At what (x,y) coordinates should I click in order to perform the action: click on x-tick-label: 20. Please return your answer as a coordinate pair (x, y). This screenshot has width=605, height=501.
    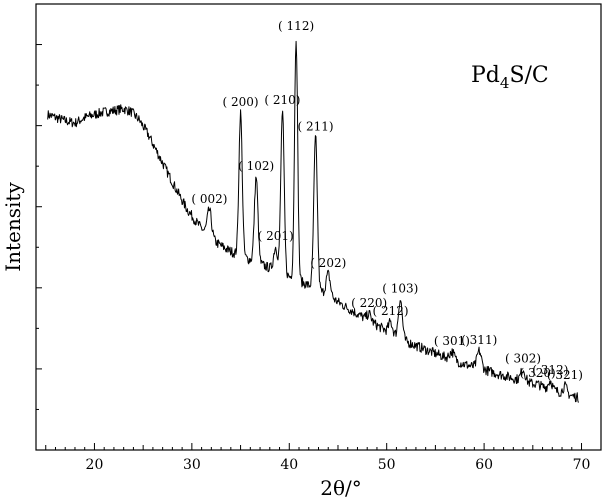
    Looking at the image, I should click on (95, 465).